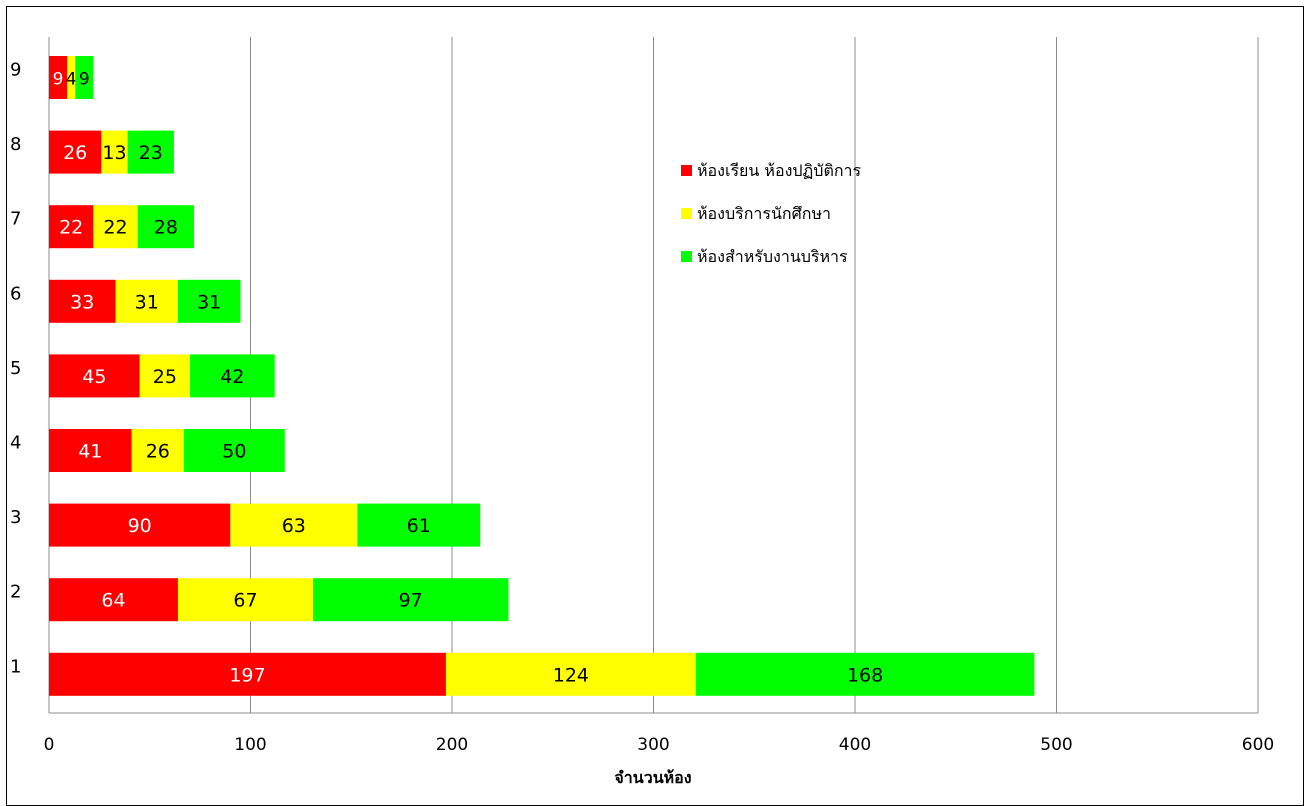  I want to click on data-label-8-series-3: 23, so click(151, 153).